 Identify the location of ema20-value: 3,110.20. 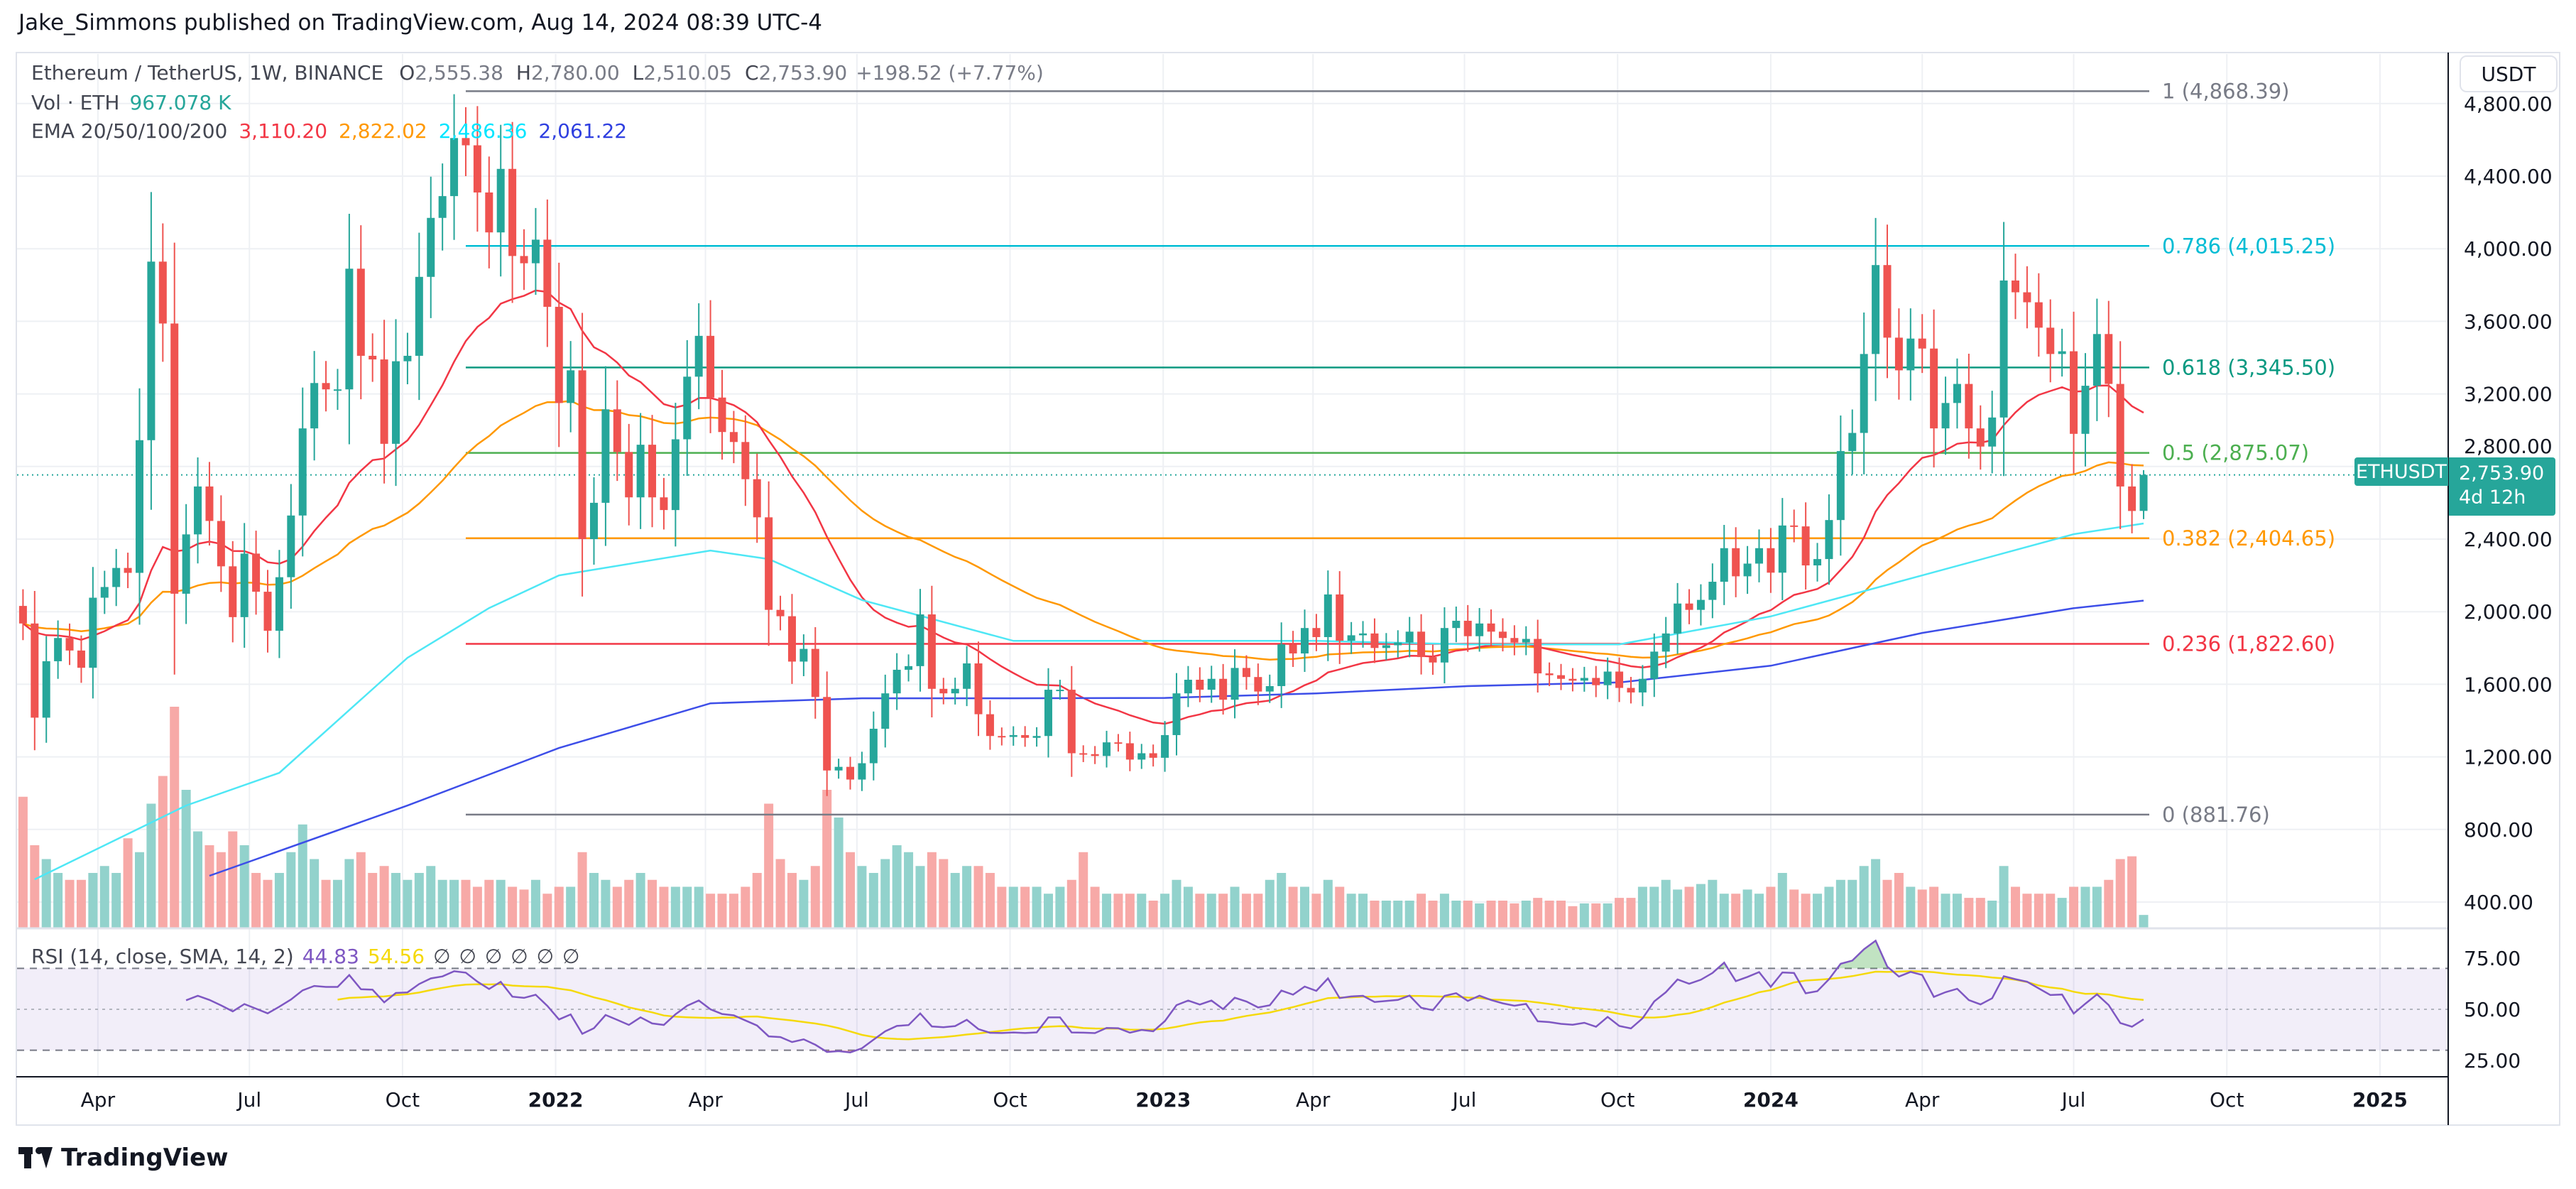
(283, 131).